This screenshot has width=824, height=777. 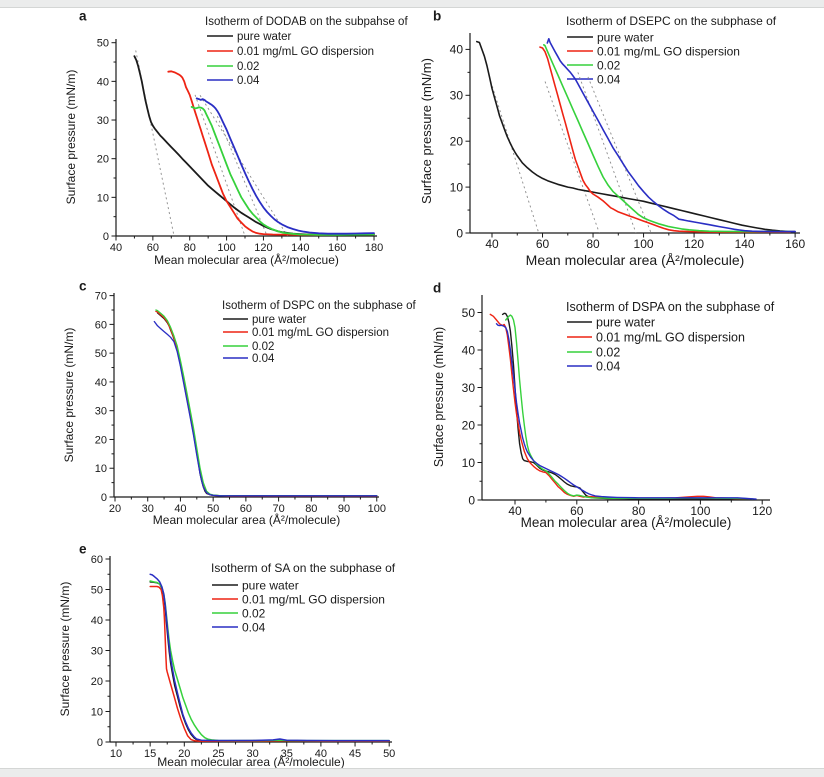 I want to click on panel-letter: a, so click(x=83, y=16).